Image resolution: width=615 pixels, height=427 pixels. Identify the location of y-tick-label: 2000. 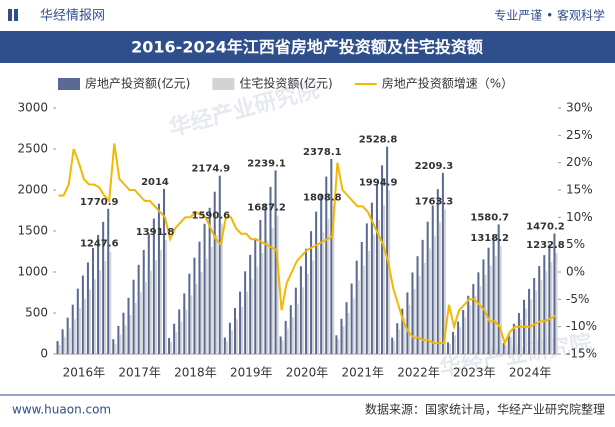
(32, 190).